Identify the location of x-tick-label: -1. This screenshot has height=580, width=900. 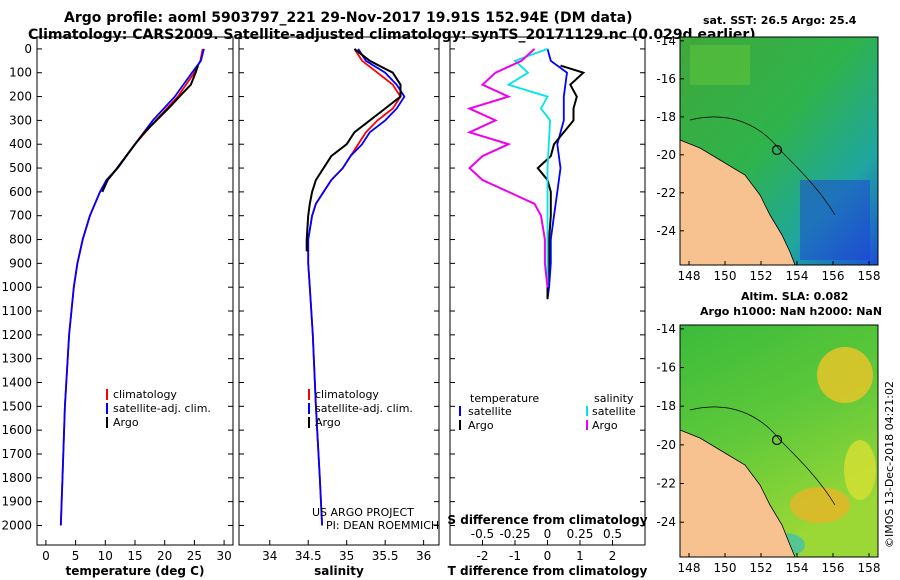
(515, 556).